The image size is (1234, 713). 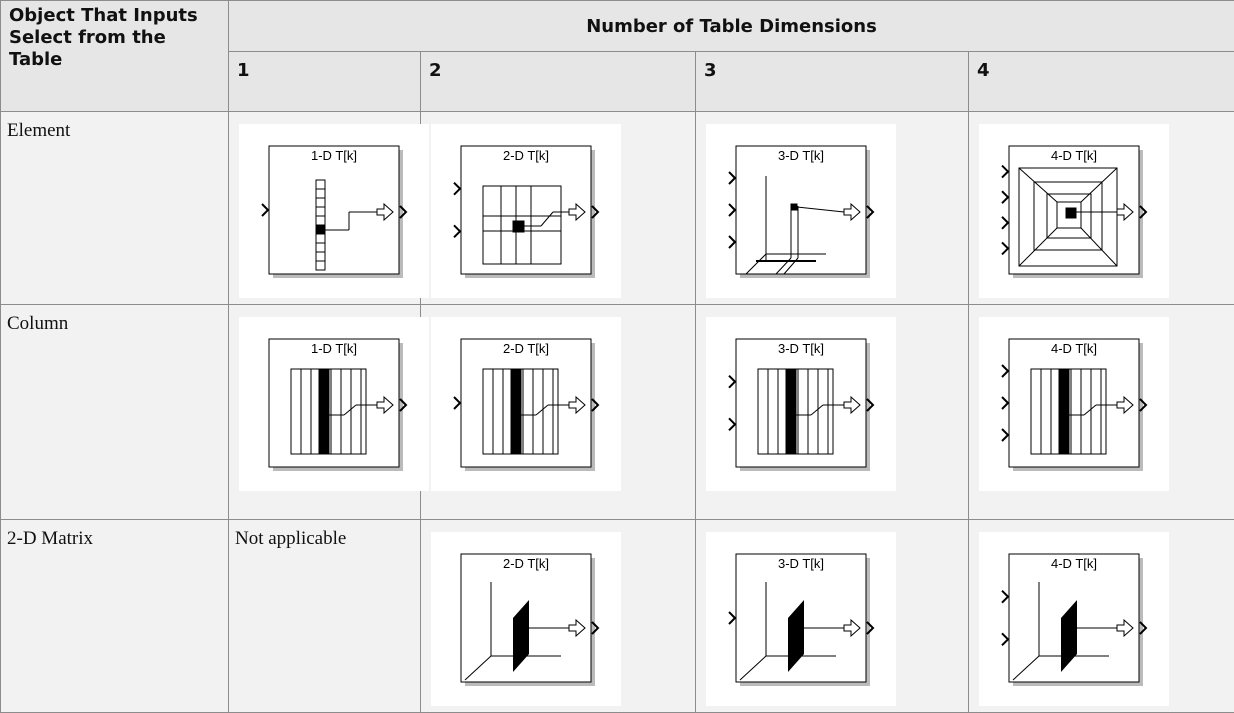 What do you see at coordinates (115, 412) in the screenshot?
I see `row-label-cell: Column` at bounding box center [115, 412].